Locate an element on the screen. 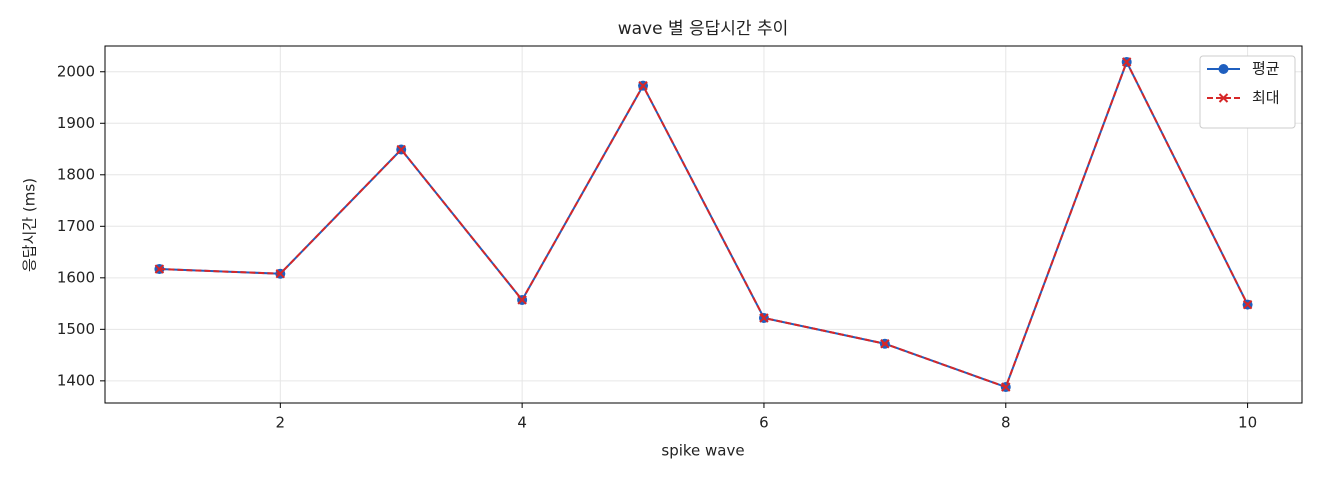 This screenshot has height=480, width=1320. x-tick-label: 8 is located at coordinates (1006, 423).